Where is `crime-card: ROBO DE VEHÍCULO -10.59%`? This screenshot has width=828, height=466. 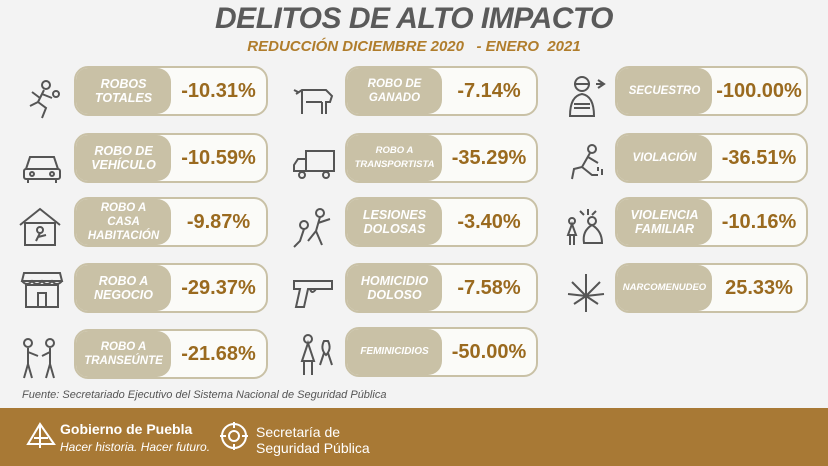 crime-card: ROBO DE VEHÍCULO -10.59% is located at coordinates (171, 158).